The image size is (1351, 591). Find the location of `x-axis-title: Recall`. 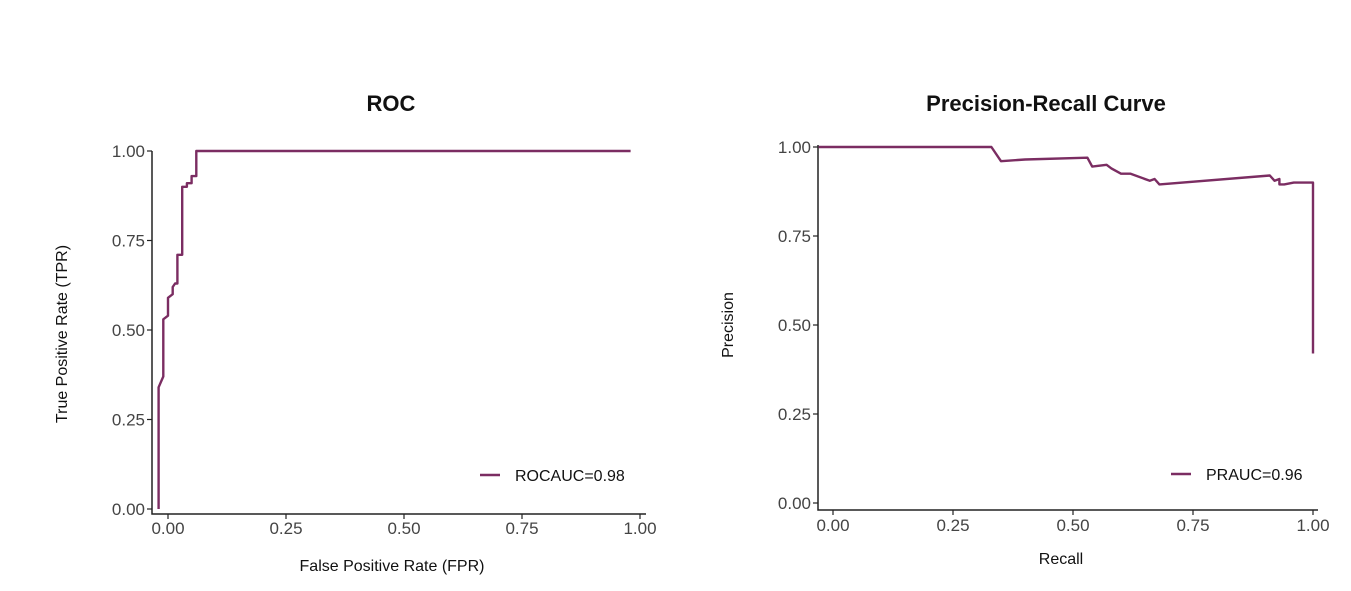

x-axis-title: Recall is located at coordinates (1061, 559).